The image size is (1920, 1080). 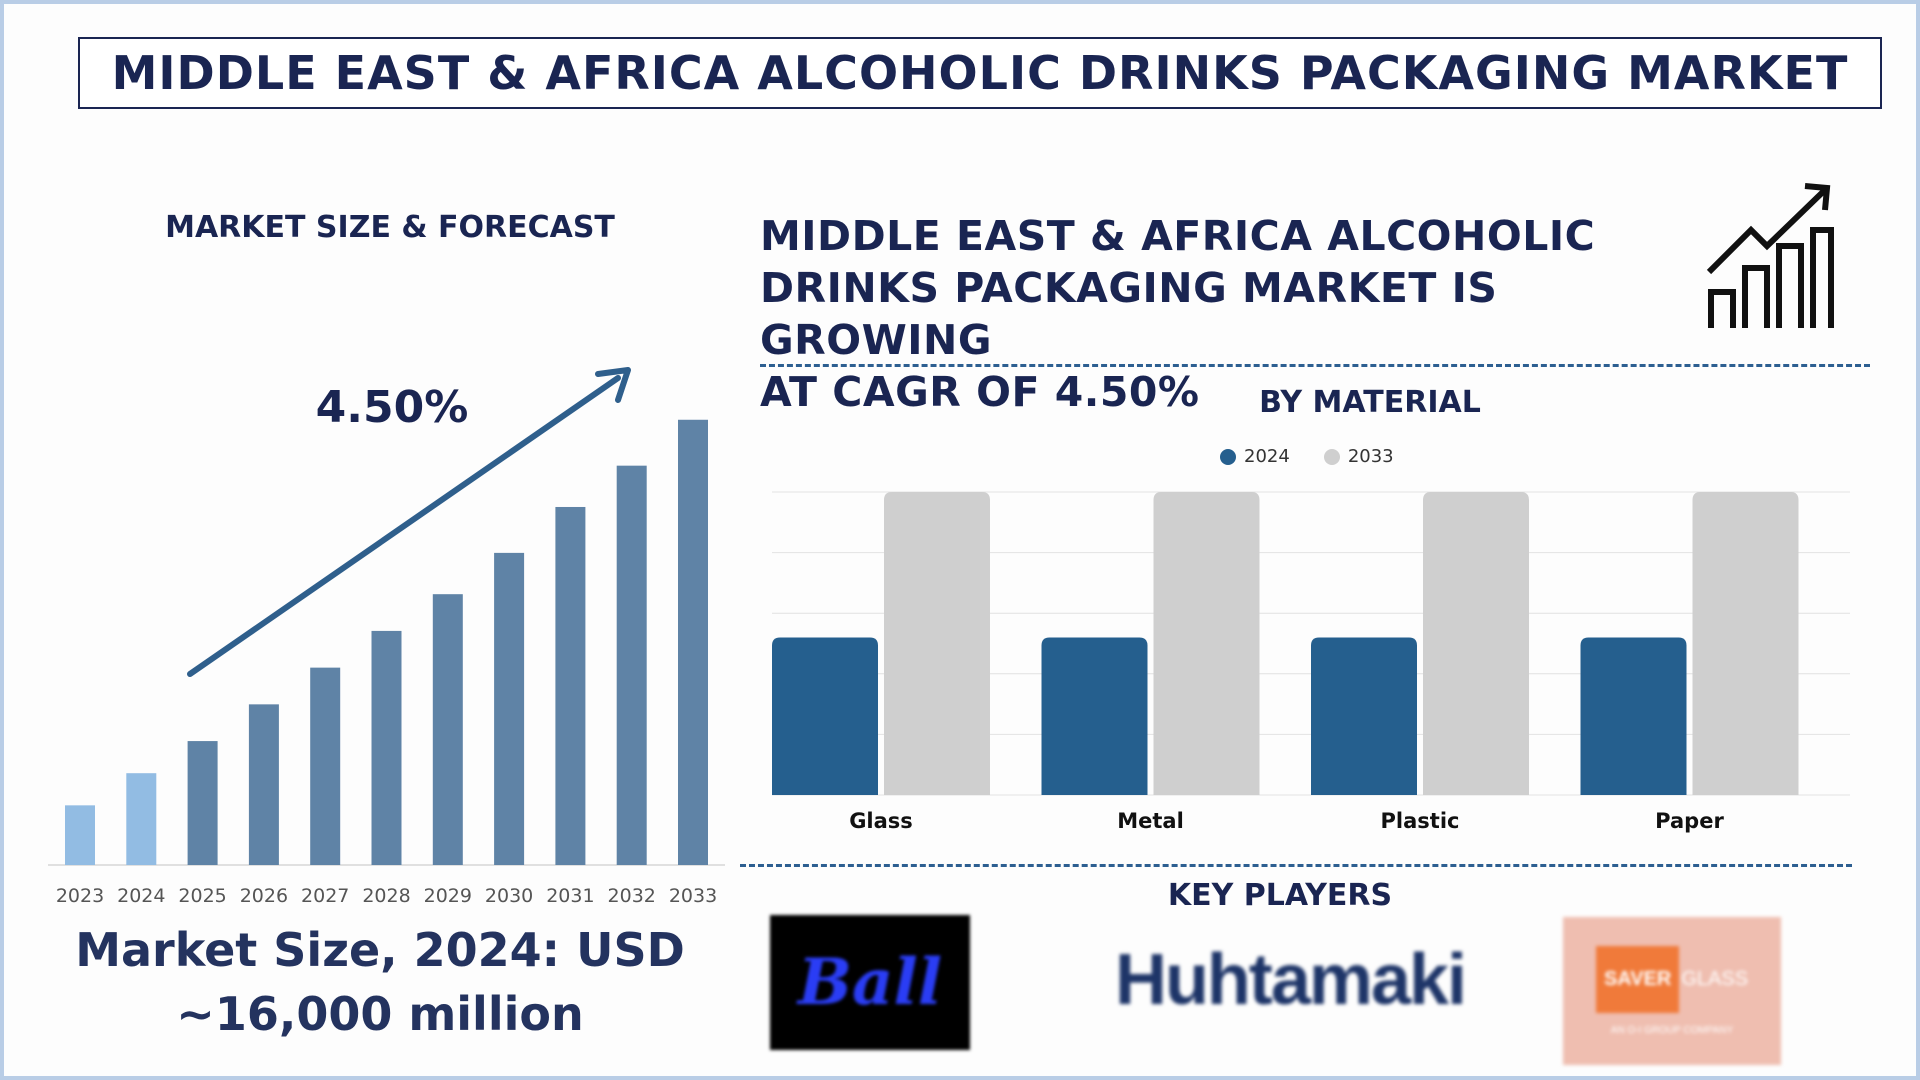 What do you see at coordinates (1420, 821) in the screenshot?
I see `x-tick-label: Plastic` at bounding box center [1420, 821].